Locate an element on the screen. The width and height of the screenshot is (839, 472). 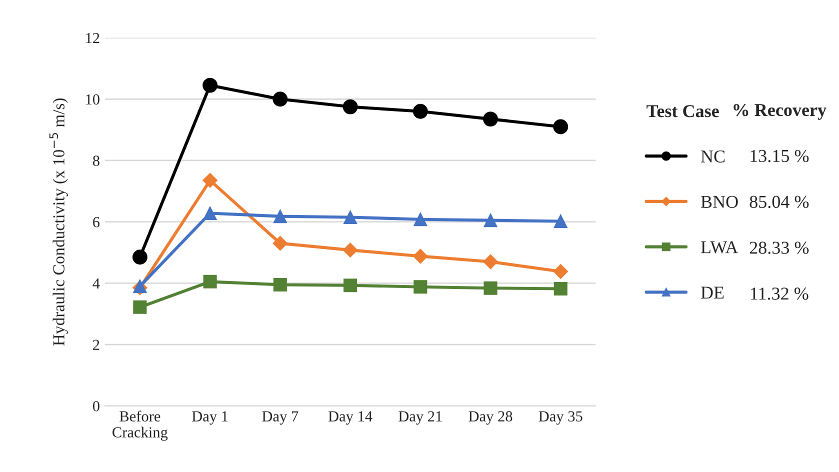
x-tick-label: Day 7 is located at coordinates (280, 418).